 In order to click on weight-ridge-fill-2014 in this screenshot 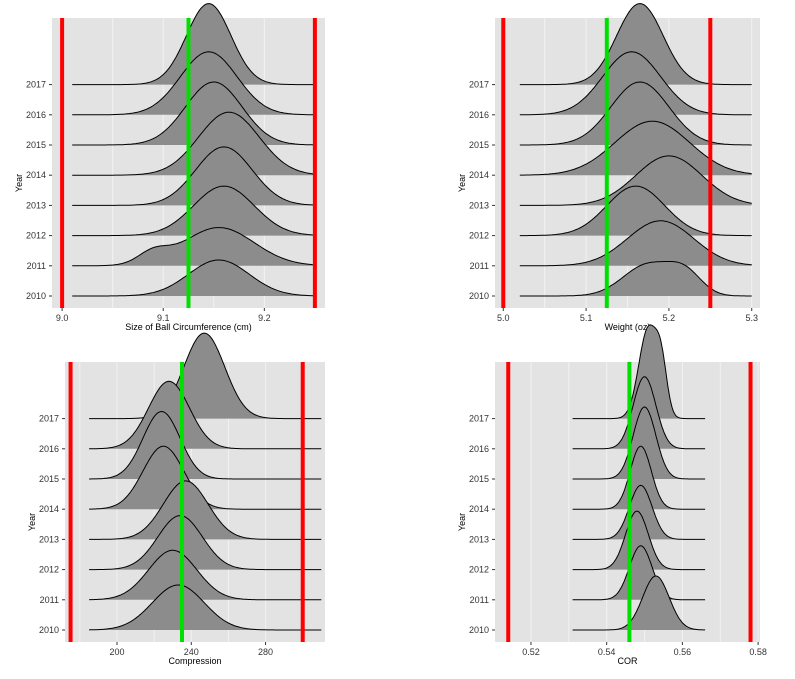, I will do `click(635, 148)`.